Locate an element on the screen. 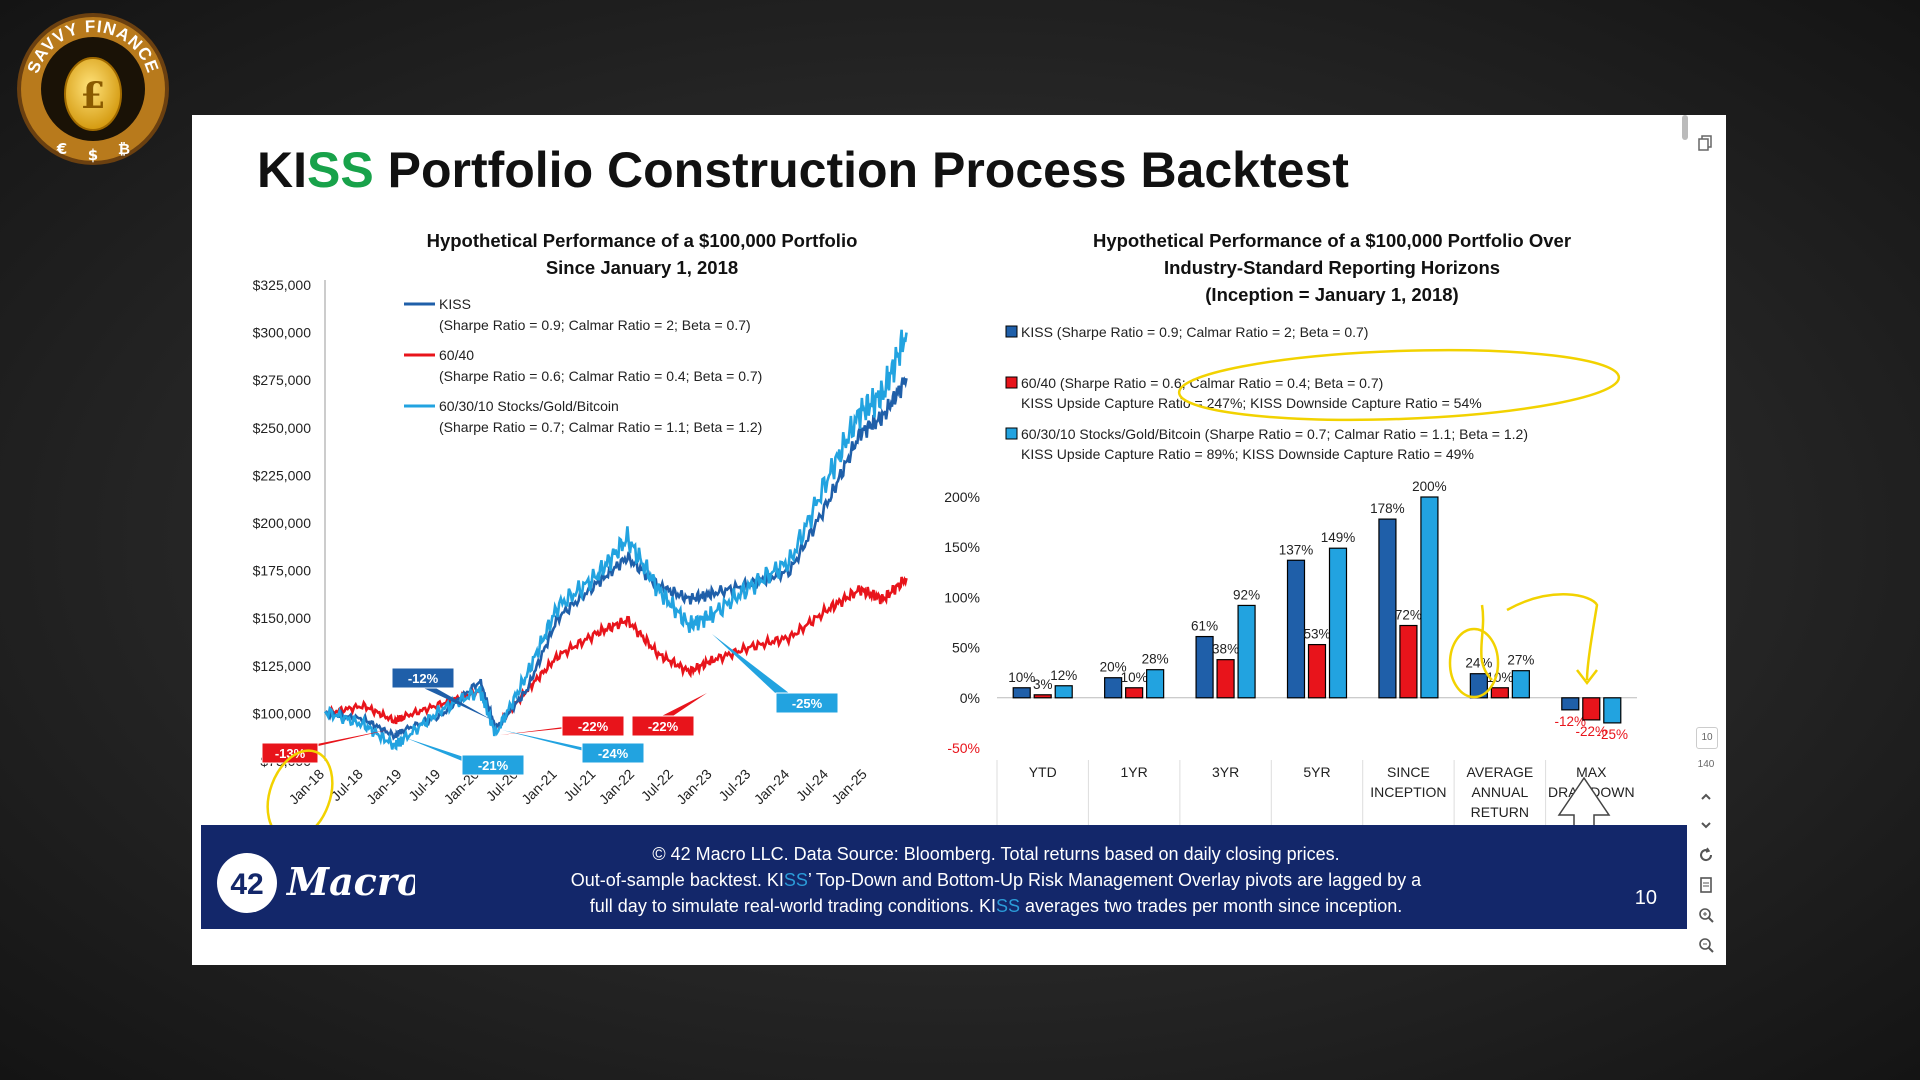  copy-icon is located at coordinates (1706, 143).